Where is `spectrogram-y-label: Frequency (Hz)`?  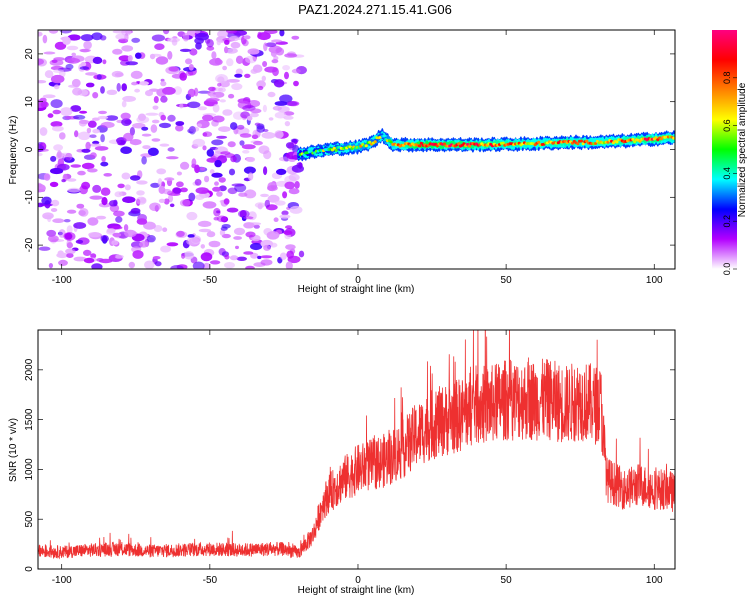 spectrogram-y-label: Frequency (Hz) is located at coordinates (13, 150).